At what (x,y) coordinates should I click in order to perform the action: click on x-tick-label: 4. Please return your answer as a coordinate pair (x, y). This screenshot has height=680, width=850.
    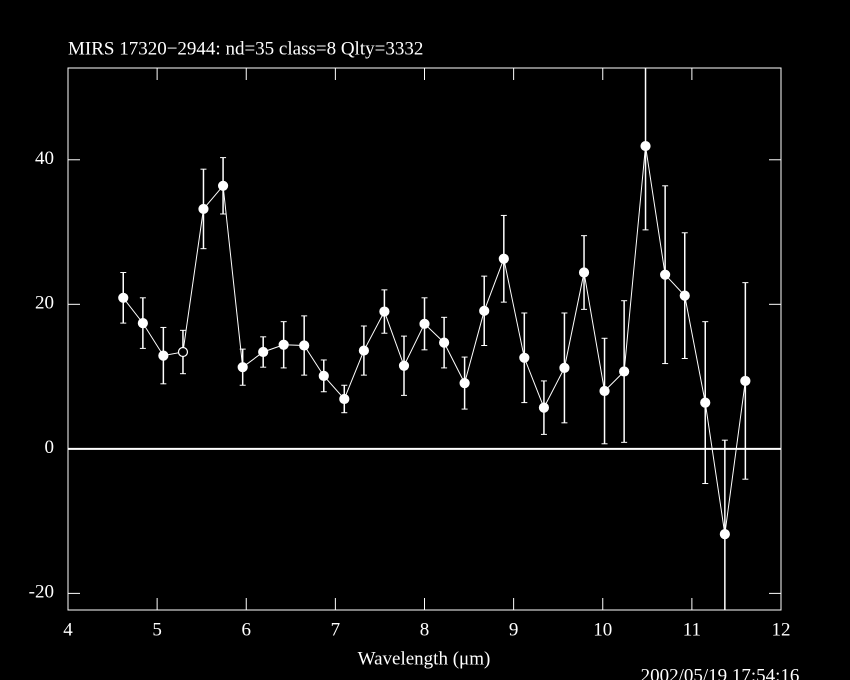
    Looking at the image, I should click on (68, 629).